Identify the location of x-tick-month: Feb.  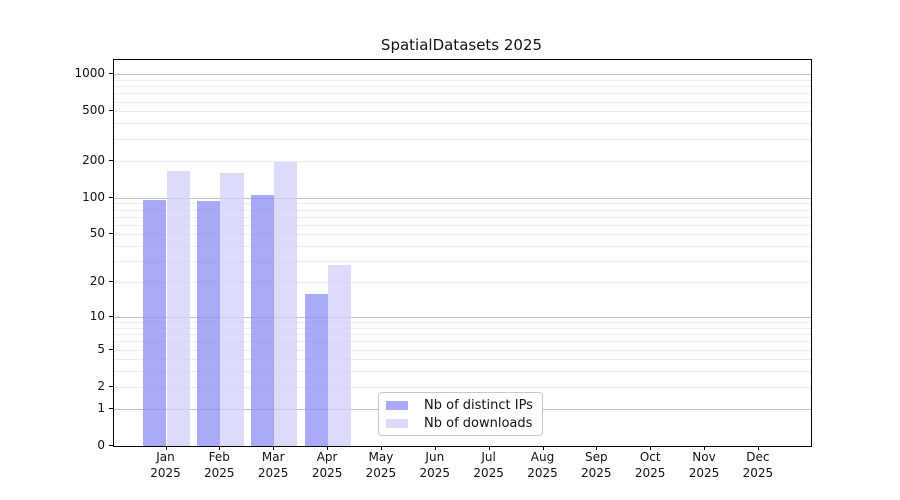
(219, 457).